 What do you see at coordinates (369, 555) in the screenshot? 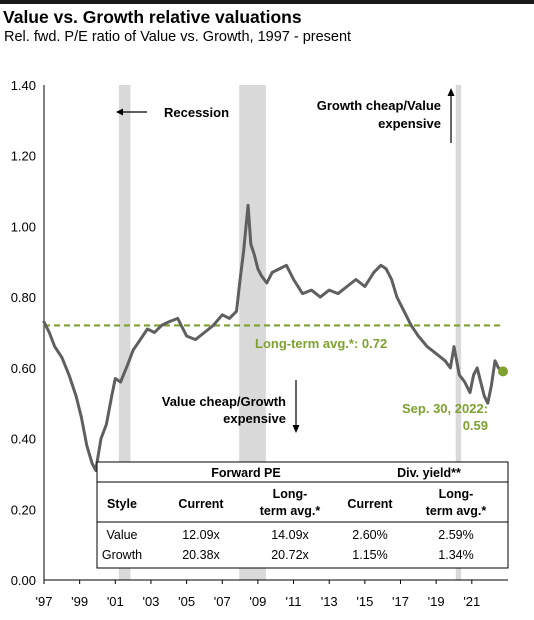
I see `table-cell: 1.15%` at bounding box center [369, 555].